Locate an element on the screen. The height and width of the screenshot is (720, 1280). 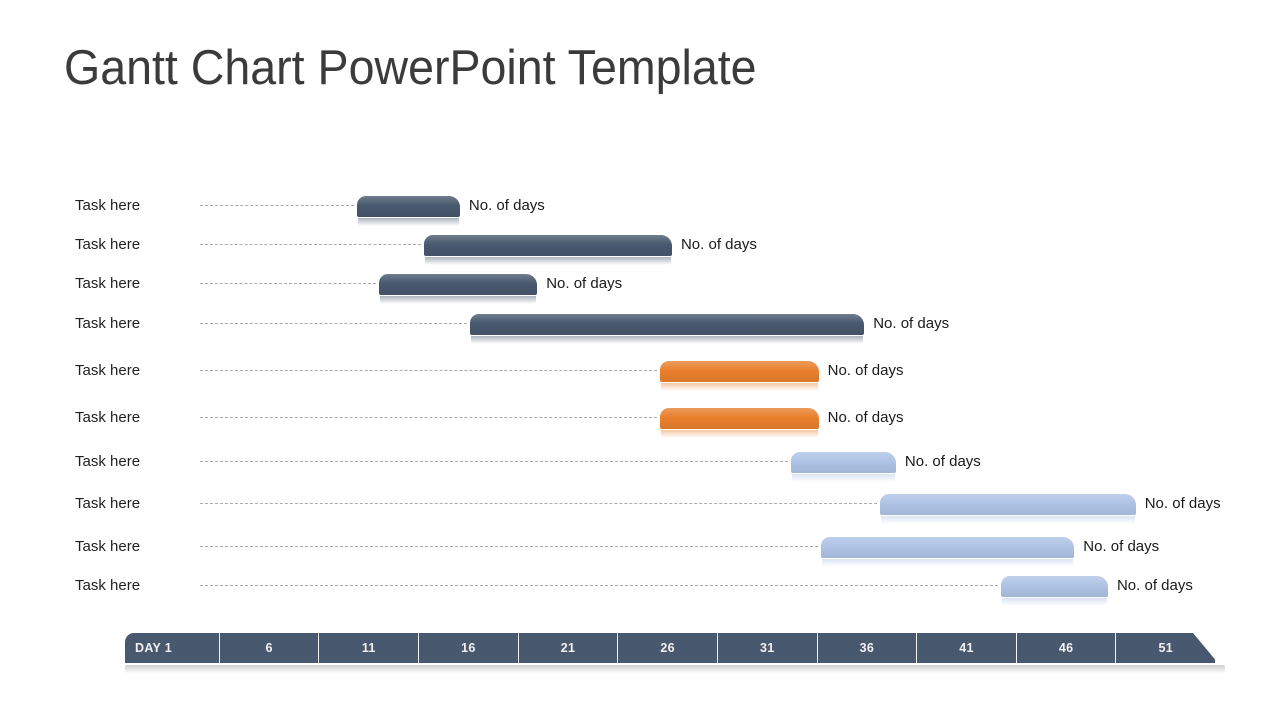
timeline-cell: 51 is located at coordinates (1165, 648).